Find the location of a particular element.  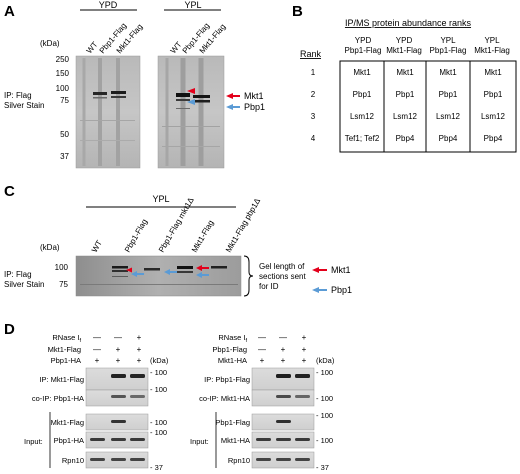

marker-250: 250 is located at coordinates (63, 59).